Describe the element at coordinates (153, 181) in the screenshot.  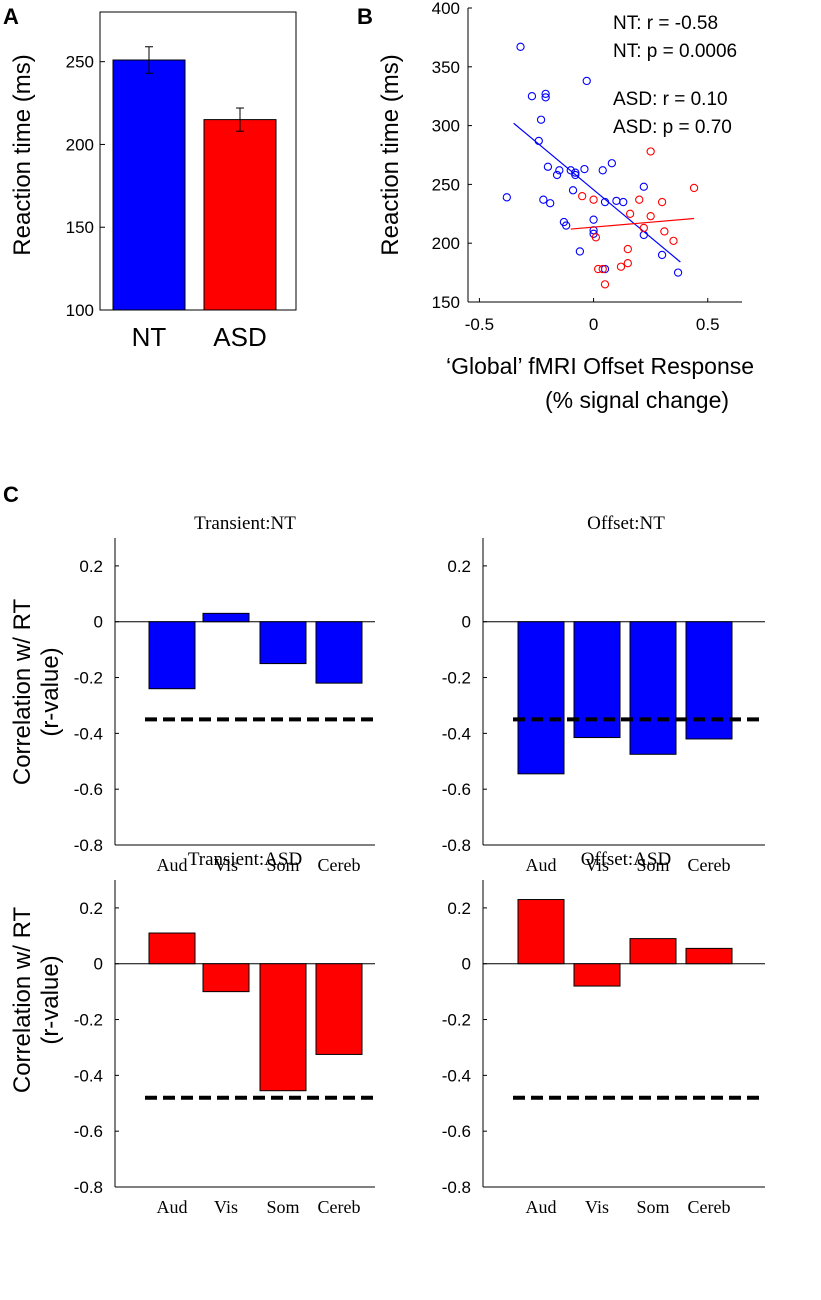
I see `panel-a-bar-chart: Reaction time (ms) 100 150 200 250 NT ASD` at that location.